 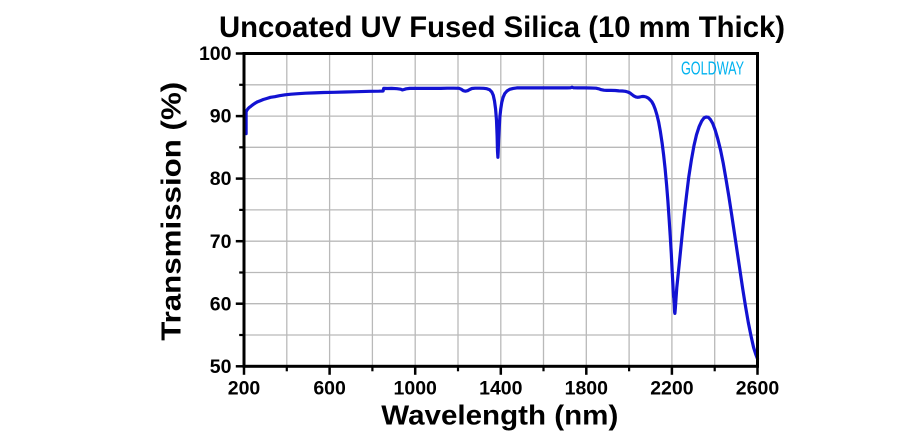 I want to click on svg-text: 100, so click(x=215, y=54).